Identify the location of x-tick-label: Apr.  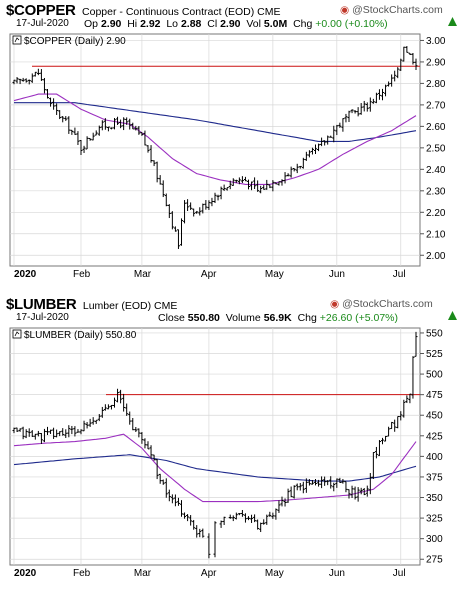
(208, 573).